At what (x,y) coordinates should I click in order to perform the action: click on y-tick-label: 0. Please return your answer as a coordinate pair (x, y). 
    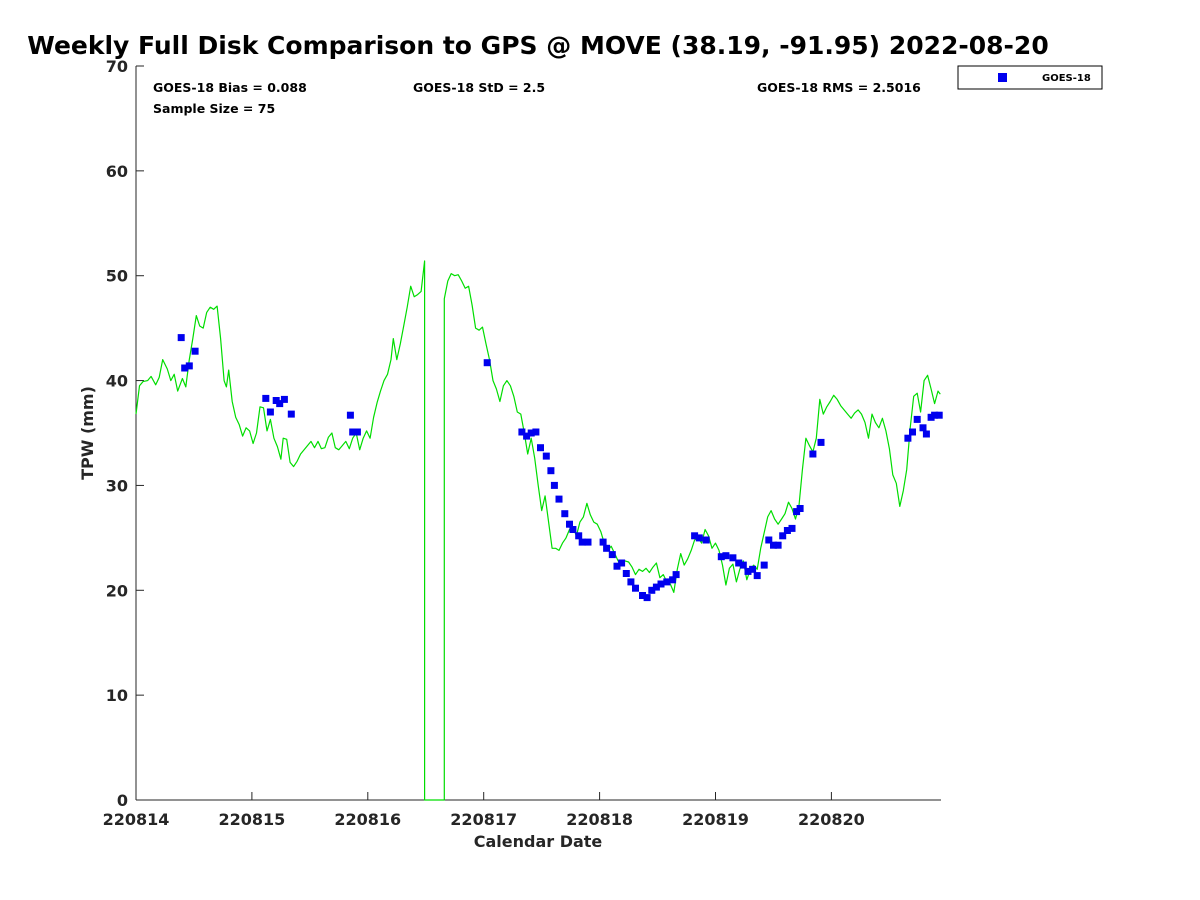
    Looking at the image, I should click on (122, 800).